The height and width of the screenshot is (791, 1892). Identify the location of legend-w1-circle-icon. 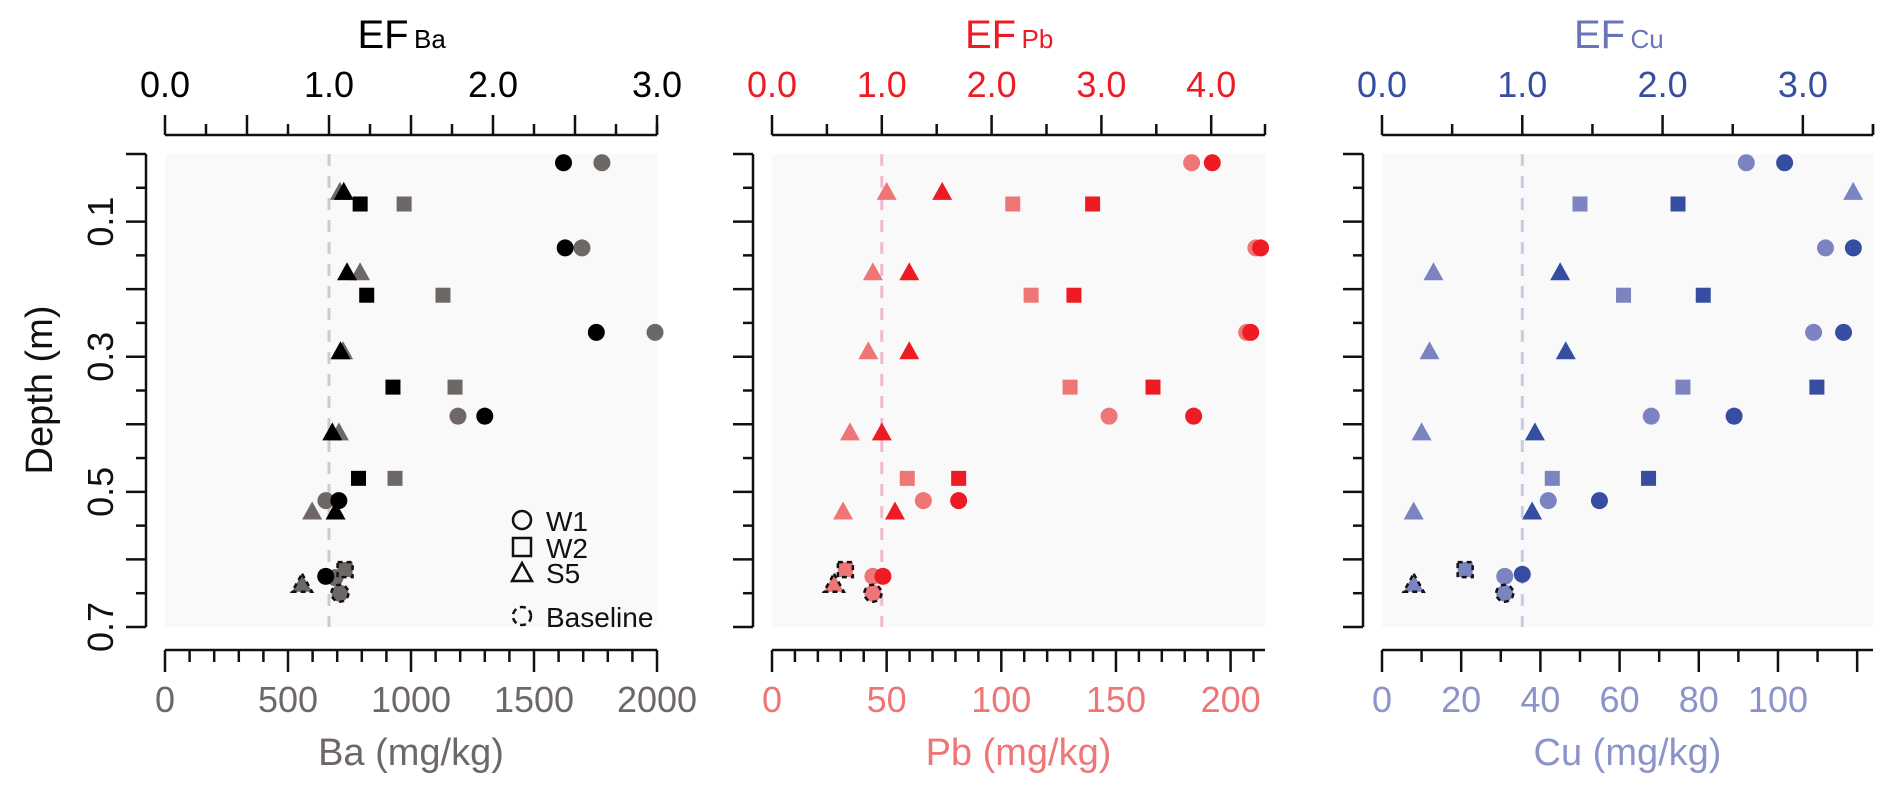
(522, 520).